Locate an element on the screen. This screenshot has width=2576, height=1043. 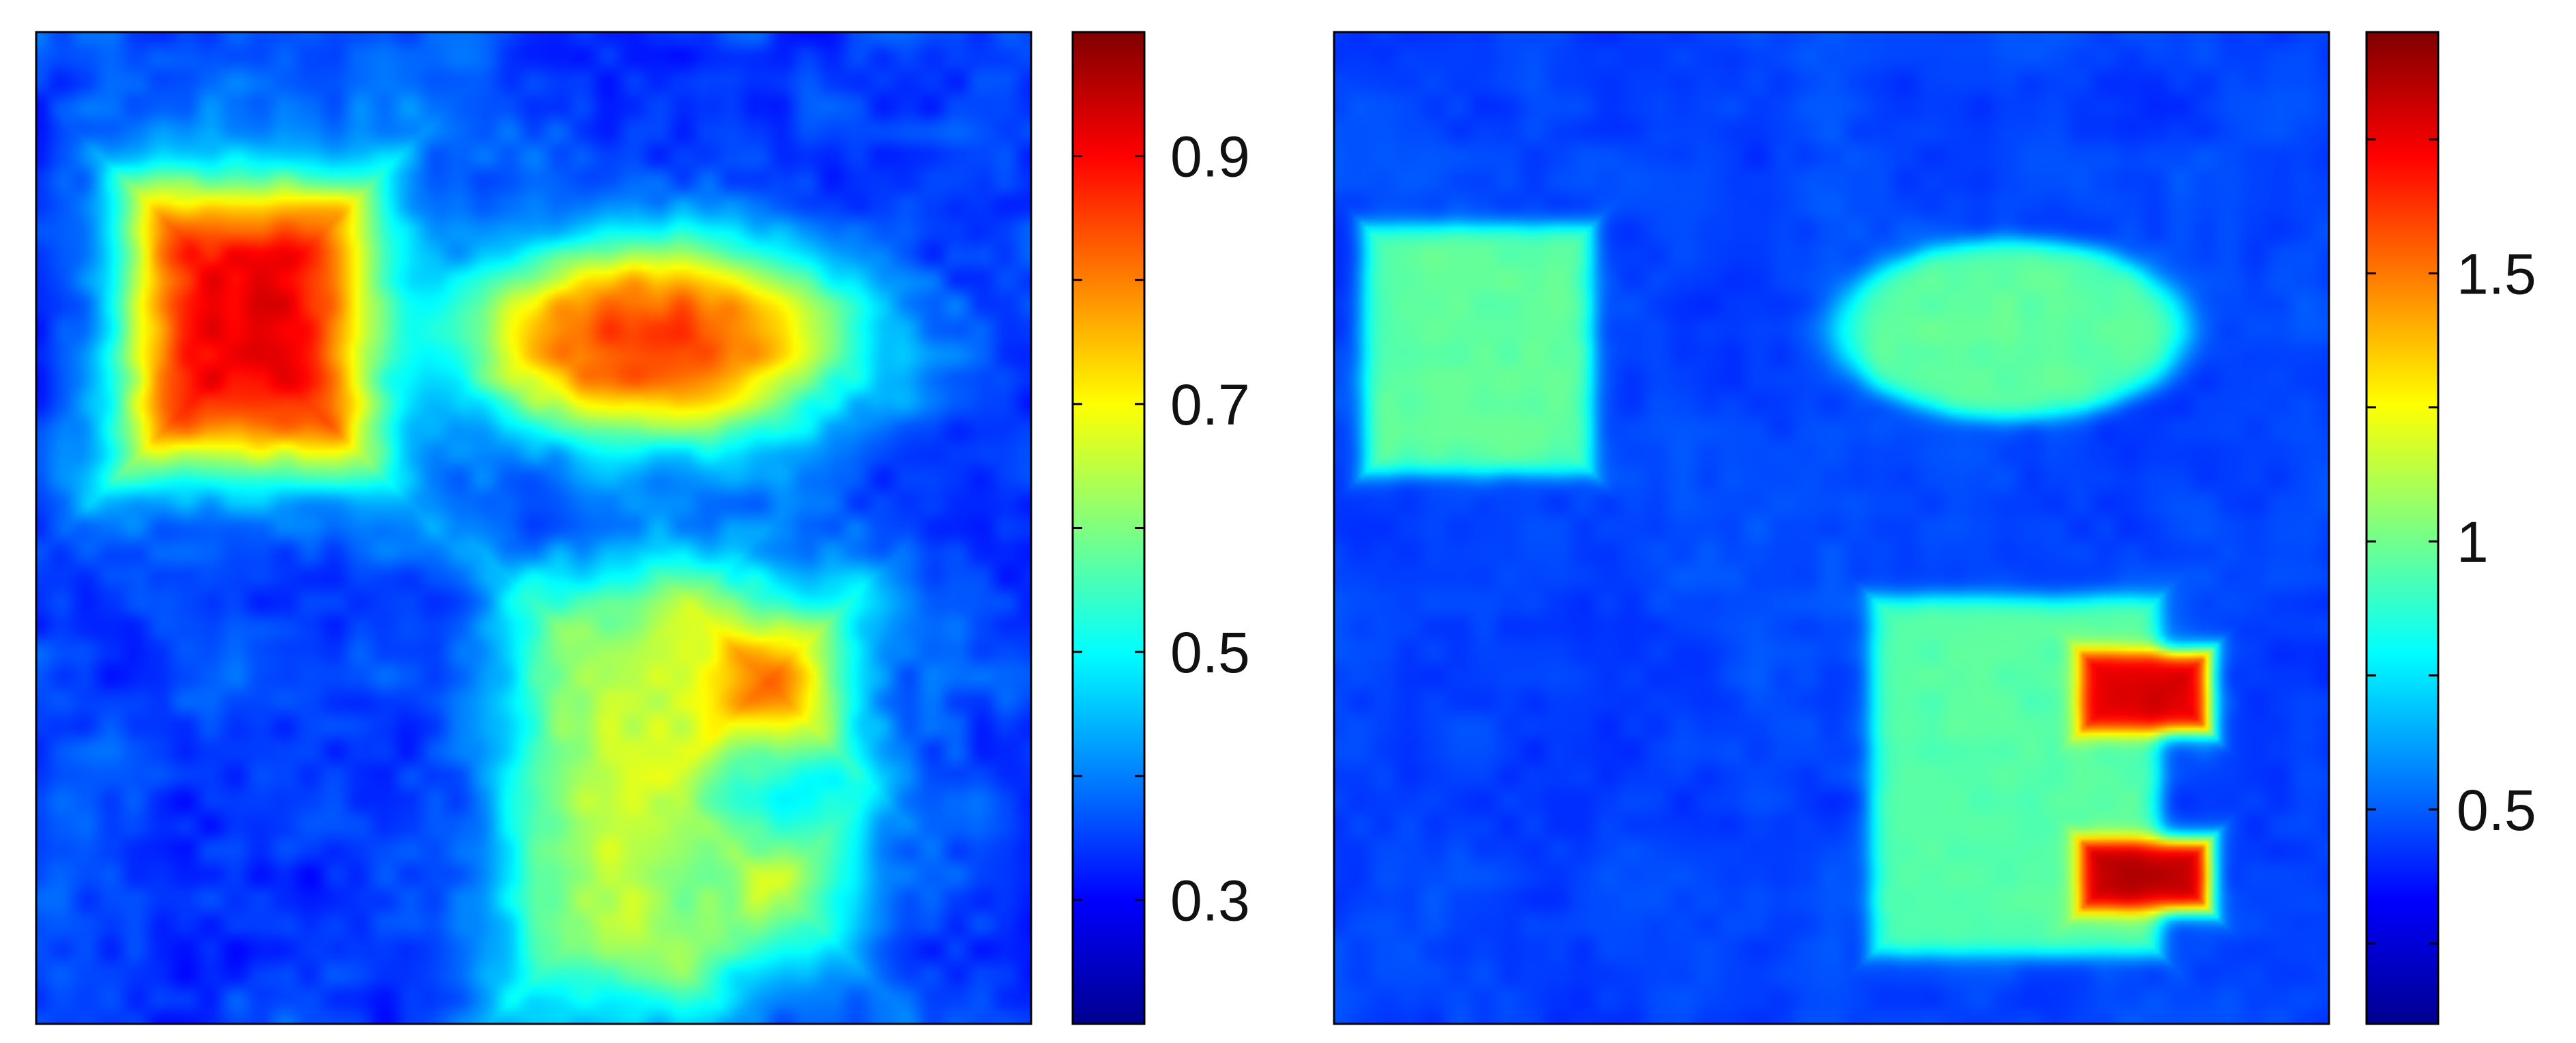
colorbar-2: 0.5 1 1.5 is located at coordinates (2450, 528).